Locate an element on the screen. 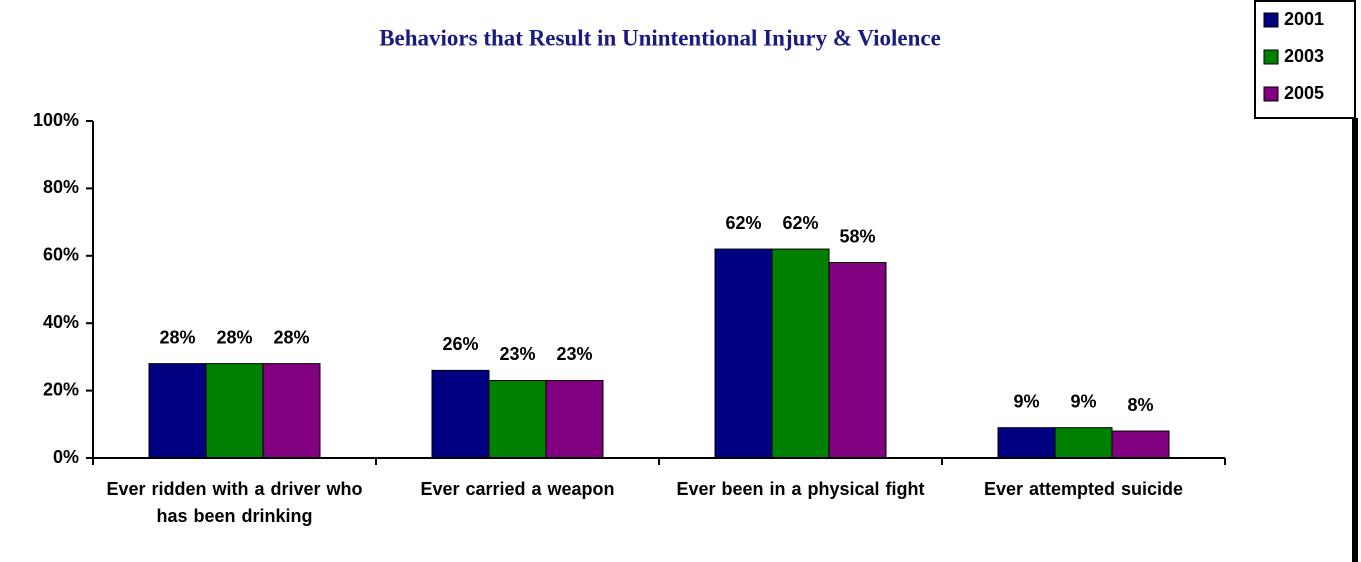 The image size is (1361, 562). y-tick-label: 60% is located at coordinates (61, 255).